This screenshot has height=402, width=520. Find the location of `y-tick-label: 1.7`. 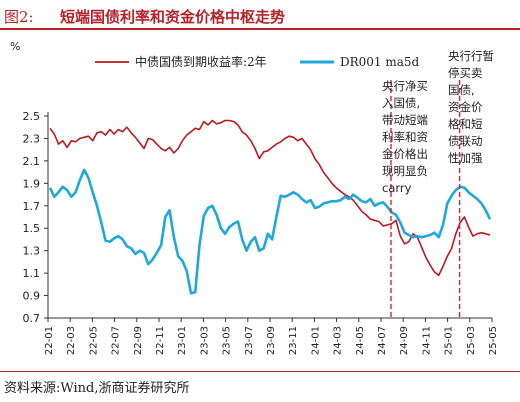

y-tick-label: 1.7 is located at coordinates (32, 206).